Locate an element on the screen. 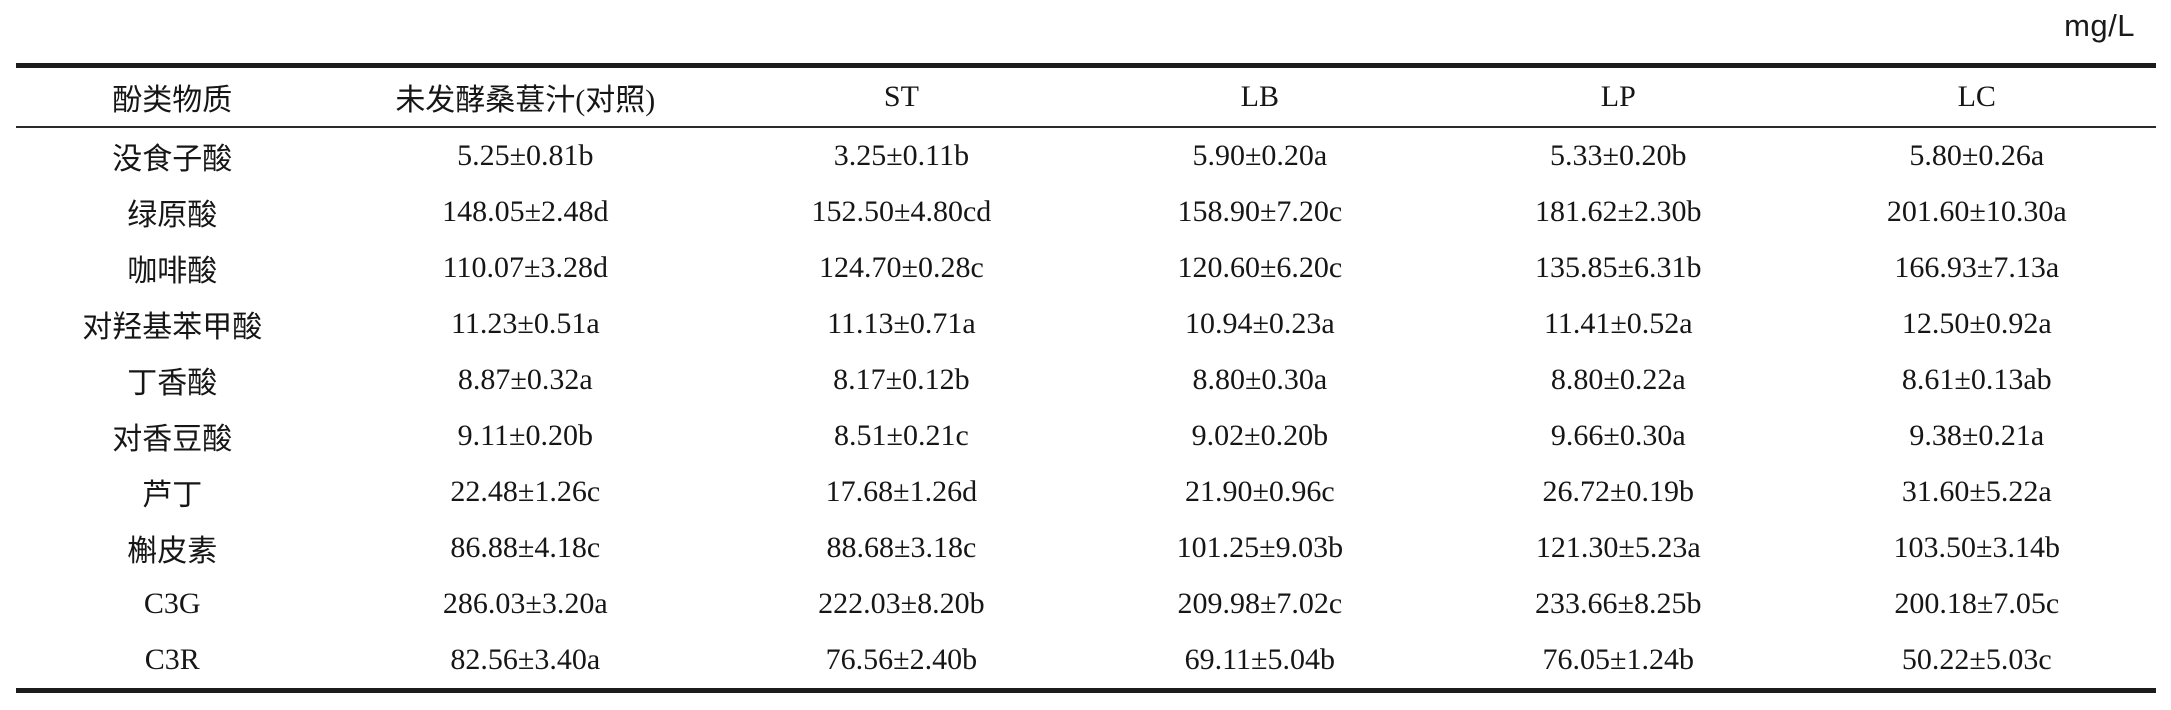 The width and height of the screenshot is (2171, 710). value-cell: 158.90±7.20c is located at coordinates (1260, 211).